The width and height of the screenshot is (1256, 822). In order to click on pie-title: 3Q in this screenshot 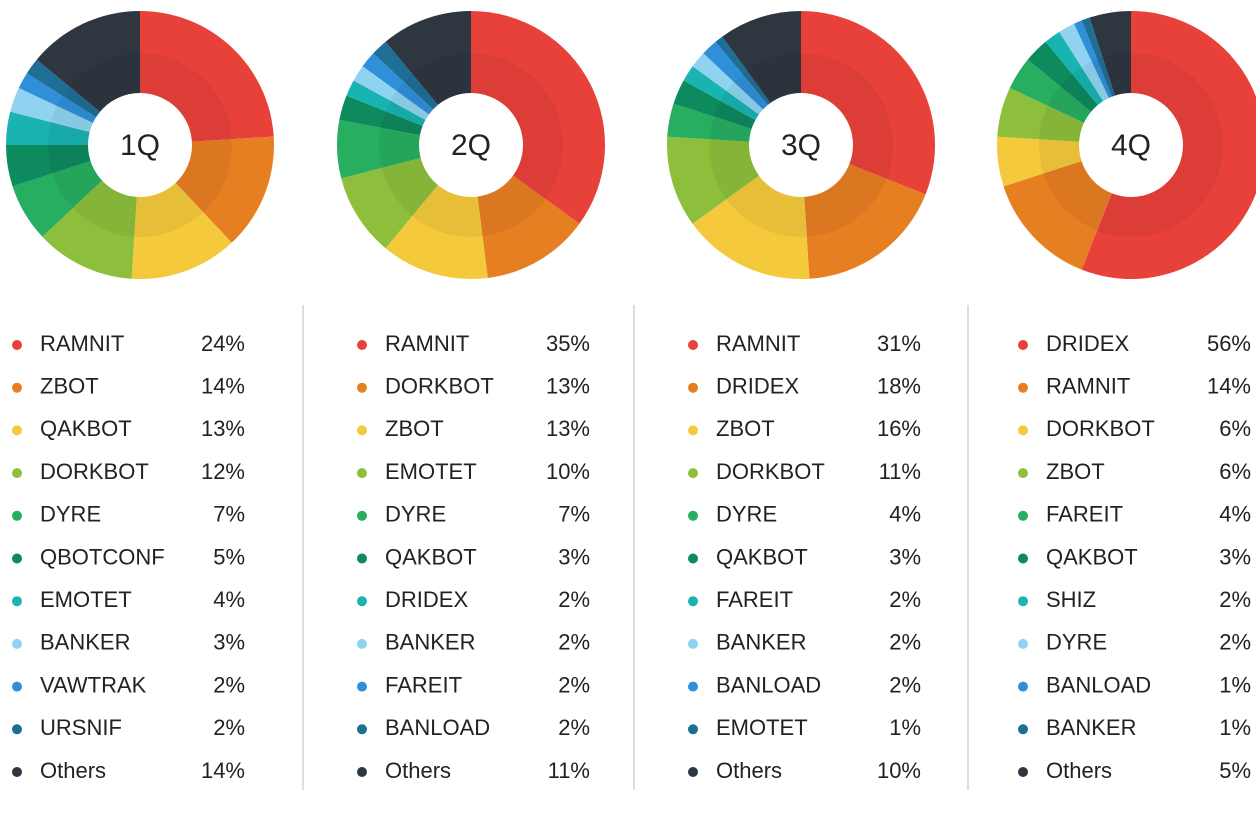, I will do `click(801, 145)`.